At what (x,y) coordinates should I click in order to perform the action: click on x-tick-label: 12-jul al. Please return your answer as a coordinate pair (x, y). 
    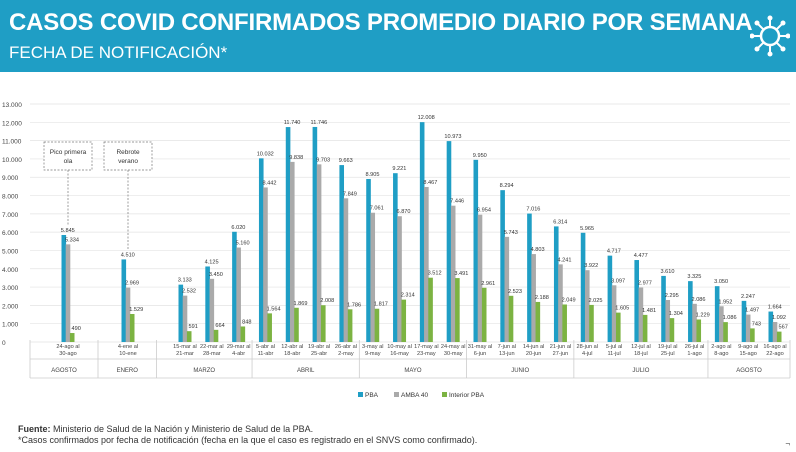
    Looking at the image, I should click on (641, 347).